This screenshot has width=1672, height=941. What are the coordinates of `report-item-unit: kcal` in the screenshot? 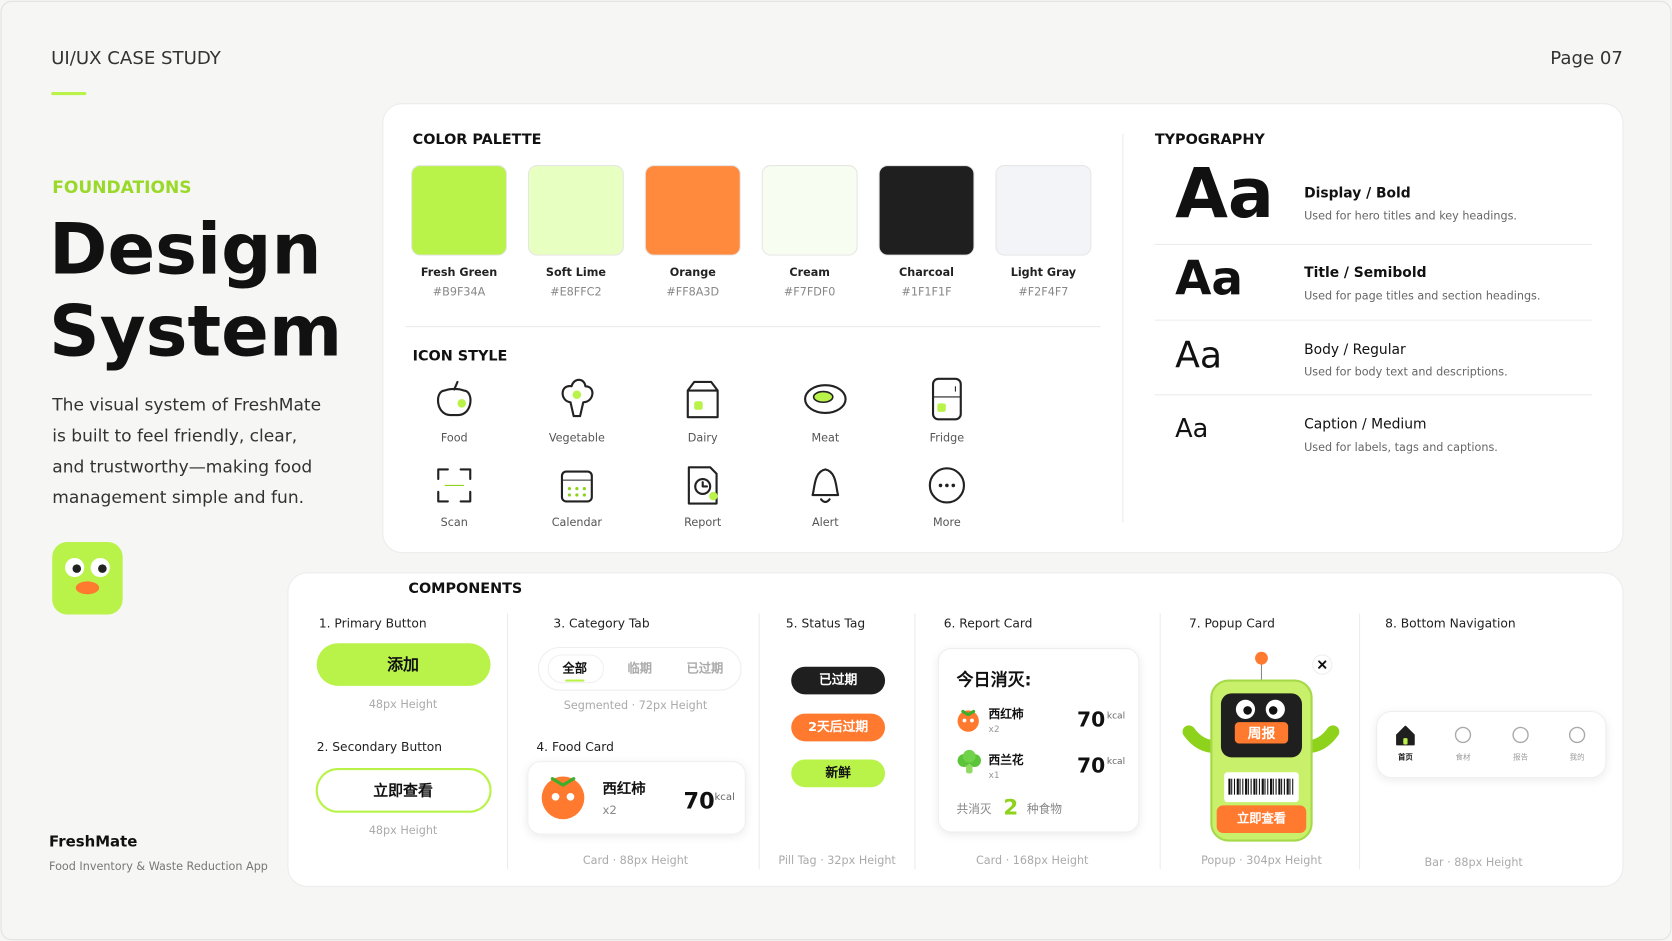 It's located at (1116, 762).